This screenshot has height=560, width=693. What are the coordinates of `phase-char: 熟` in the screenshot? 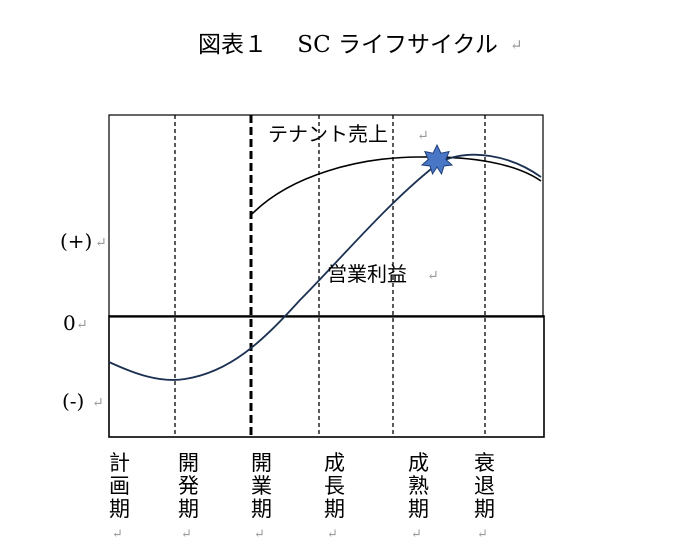 It's located at (418, 486).